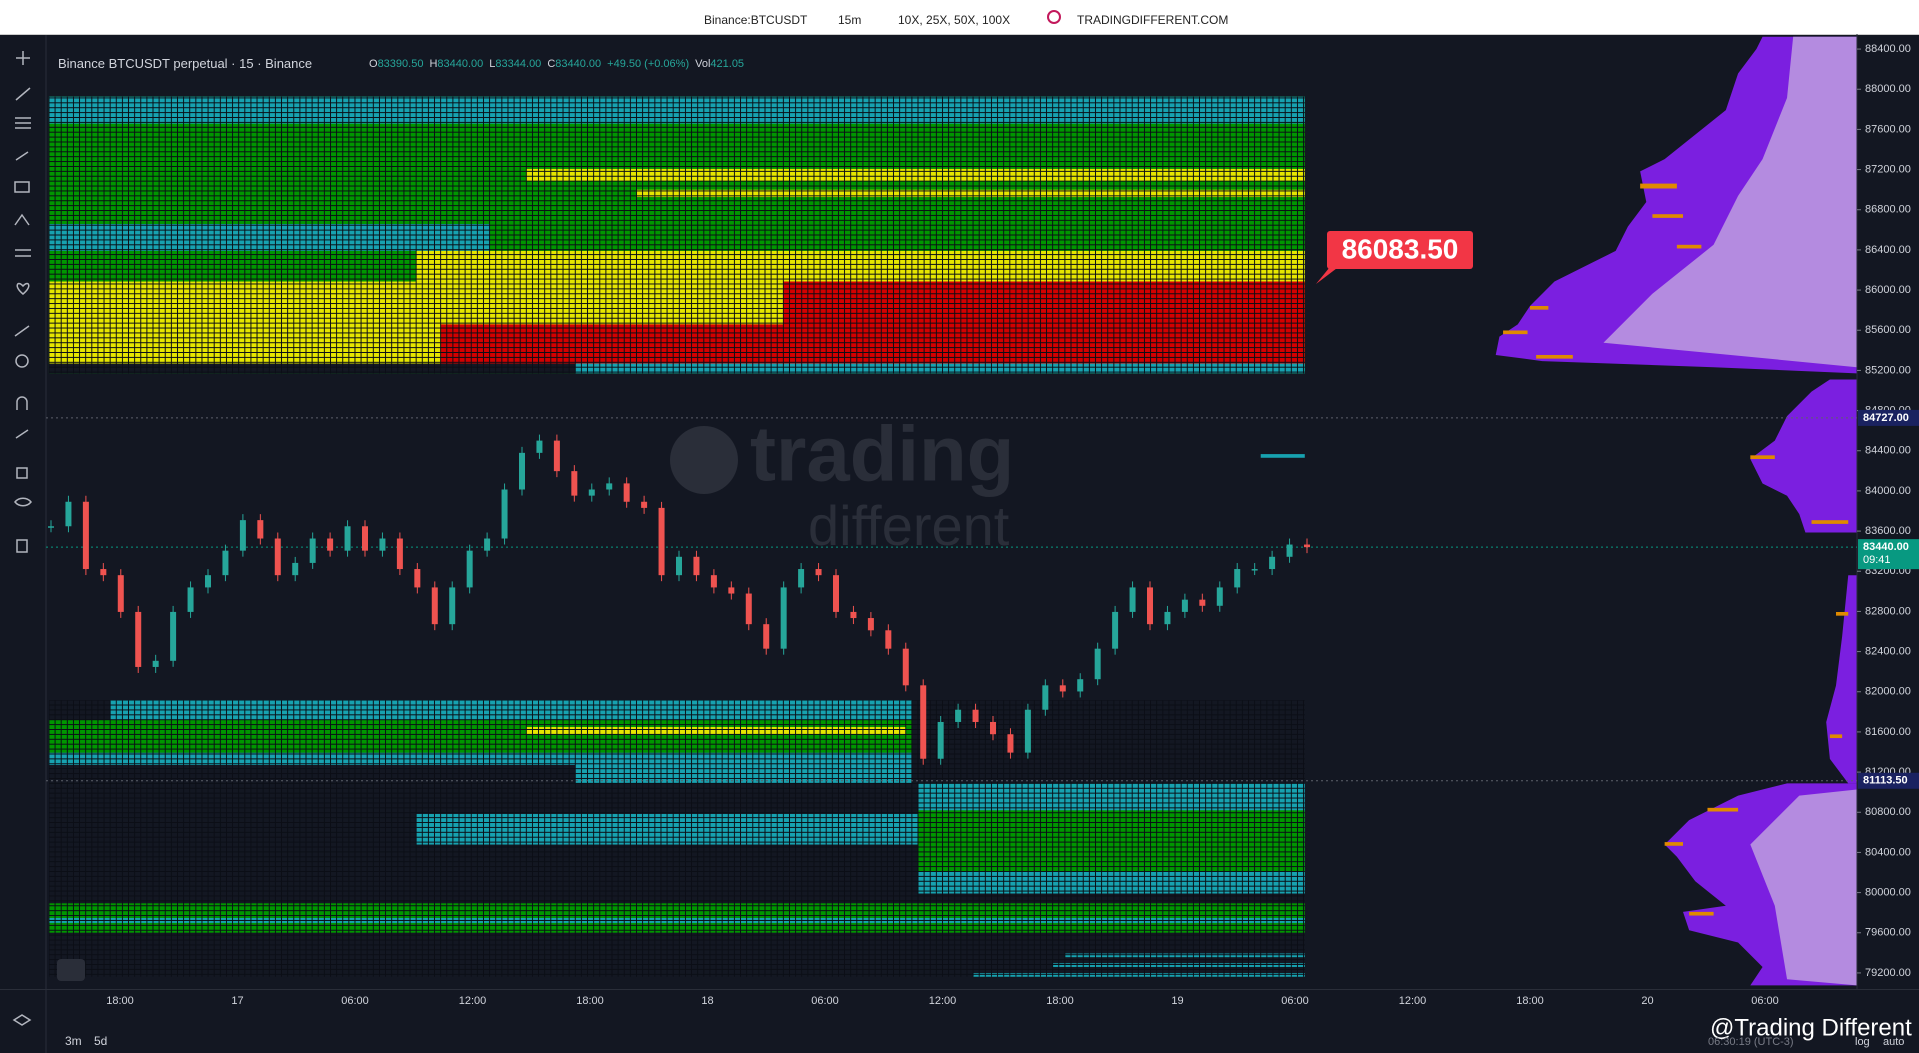  What do you see at coordinates (101, 1041) in the screenshot?
I see `range: 5d` at bounding box center [101, 1041].